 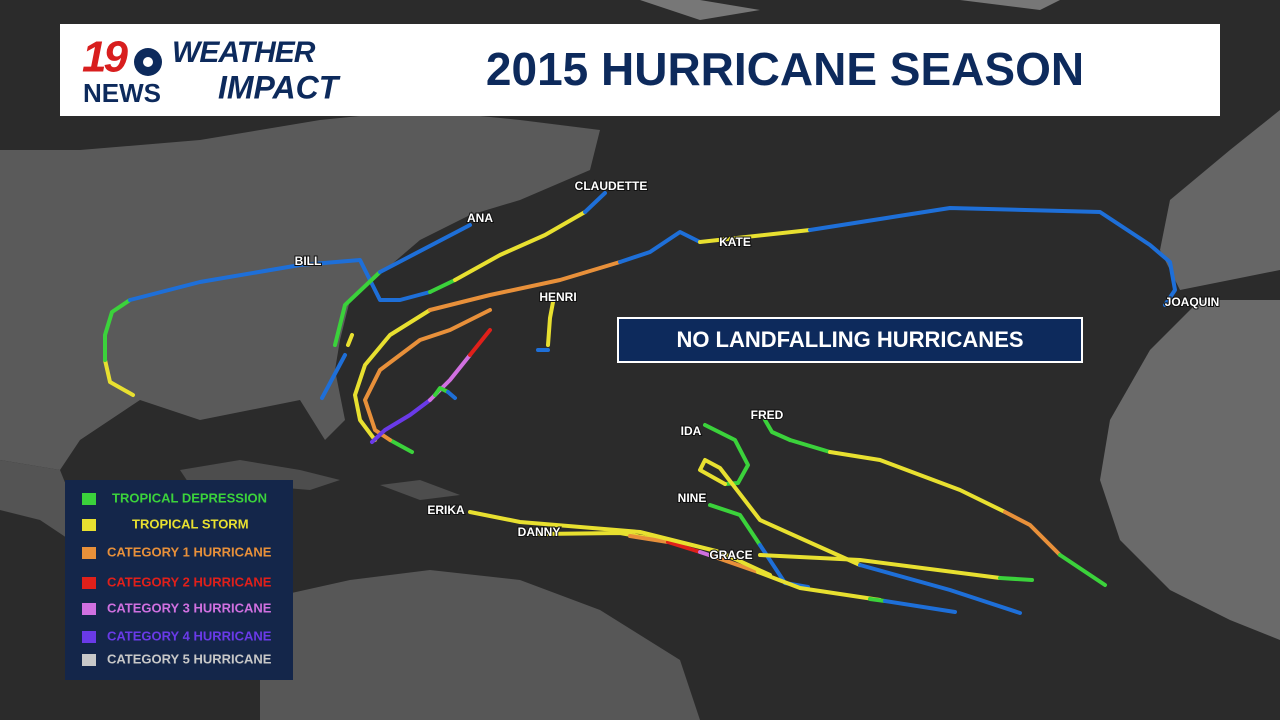 What do you see at coordinates (785, 69) in the screenshot?
I see `title: 2015 HURRICANE SEASON` at bounding box center [785, 69].